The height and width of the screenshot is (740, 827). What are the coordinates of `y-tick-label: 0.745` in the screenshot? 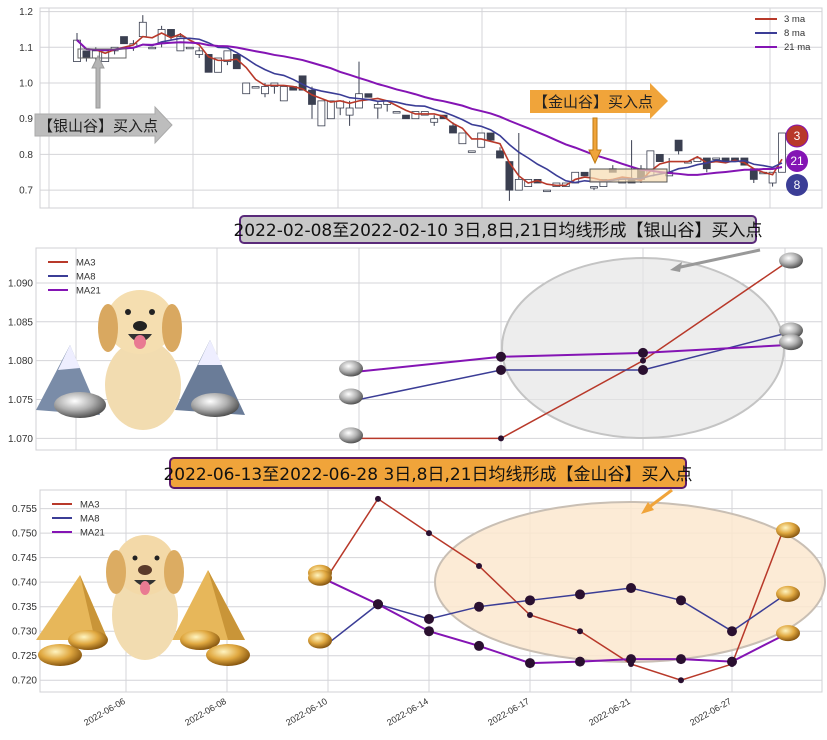 It's located at (24, 558).